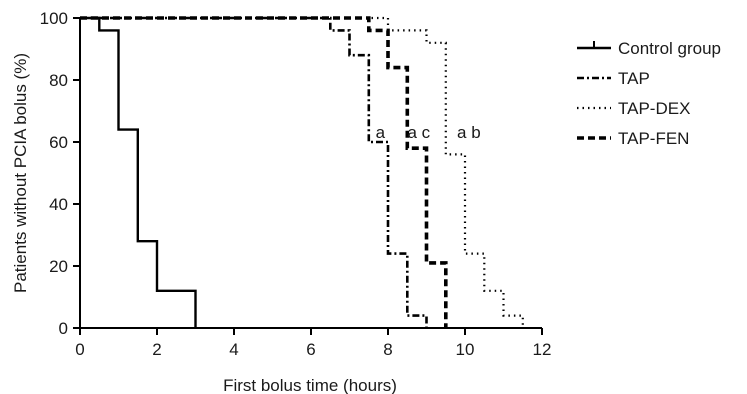 The height and width of the screenshot is (394, 747). What do you see at coordinates (418, 132) in the screenshot?
I see `annotation-label: a c` at bounding box center [418, 132].